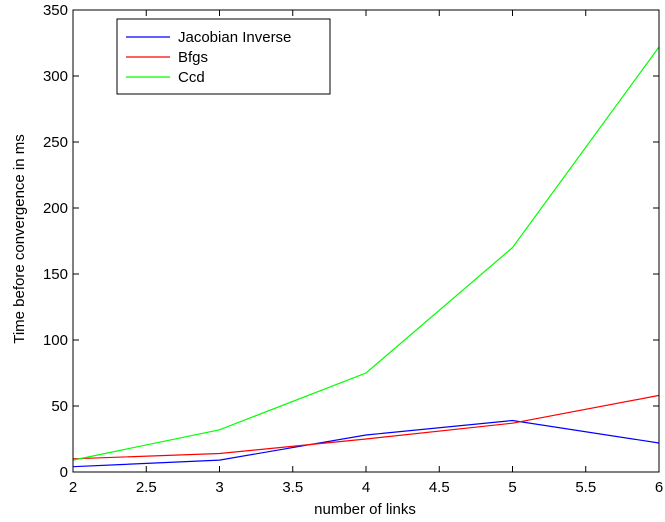 The height and width of the screenshot is (522, 665). What do you see at coordinates (55, 142) in the screenshot?
I see `y-tick-label: 250` at bounding box center [55, 142].